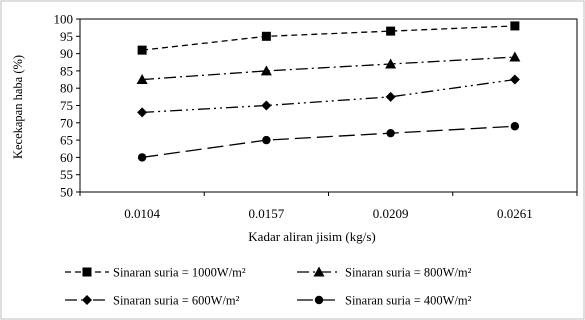 The height and width of the screenshot is (320, 585). I want to click on legend-item: Sinaran suria = 400W/m², so click(384, 301).